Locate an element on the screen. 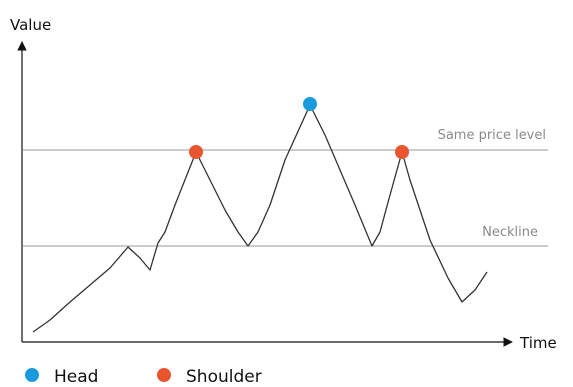 The height and width of the screenshot is (387, 573). right-shoulder-point is located at coordinates (402, 152).